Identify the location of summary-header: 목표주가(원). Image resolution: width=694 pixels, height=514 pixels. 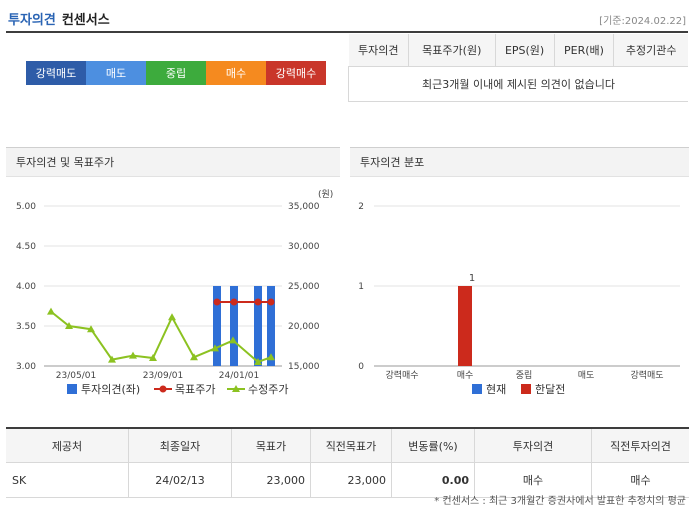
(451, 50).